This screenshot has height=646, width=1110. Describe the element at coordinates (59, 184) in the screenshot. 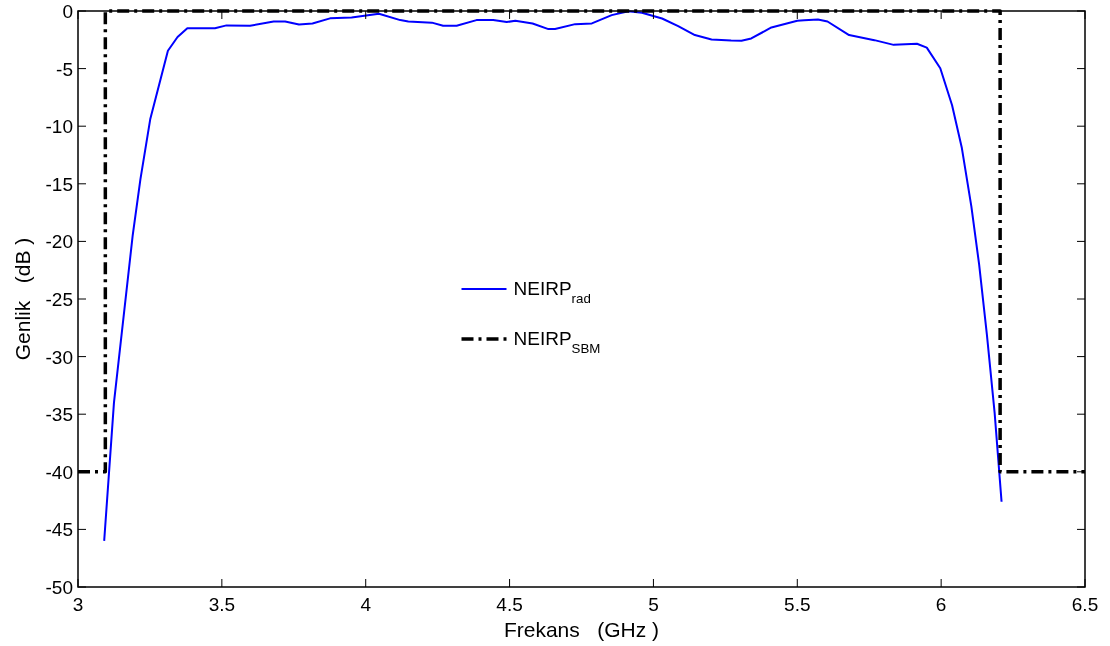

I see `y-tick-label: -15` at that location.